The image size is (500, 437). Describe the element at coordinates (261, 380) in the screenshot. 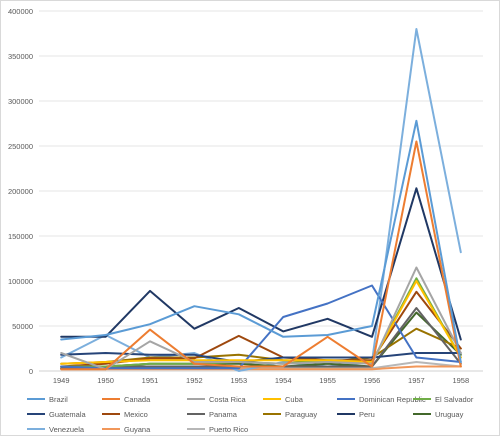

I see `x-axis-ticks: 1949 1950 1951 1952 1953 1954 1955 1956 1957 1958` at that location.